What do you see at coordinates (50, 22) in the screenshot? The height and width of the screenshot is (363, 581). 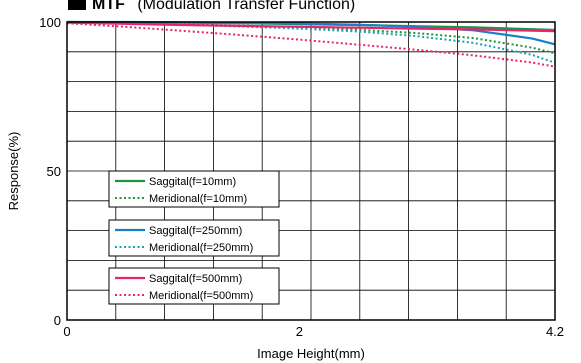 I see `y-tick-label: 100` at bounding box center [50, 22].